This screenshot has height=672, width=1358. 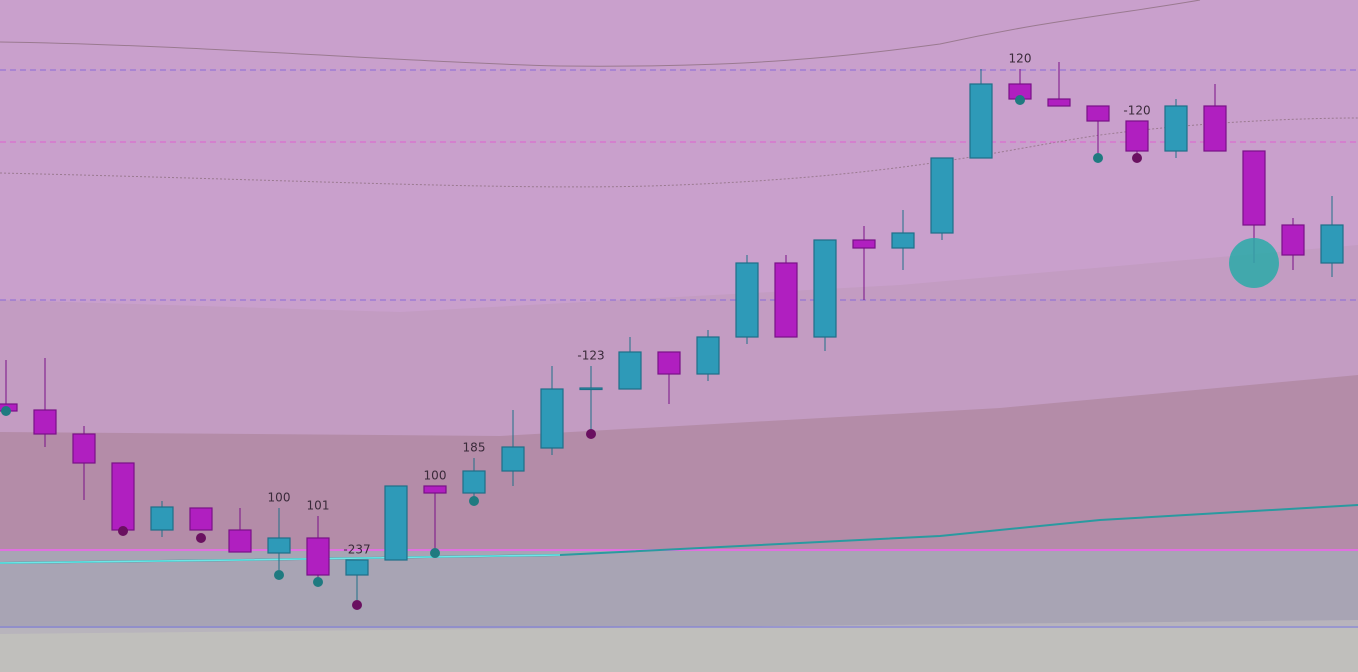 I want to click on candle-label: -237, so click(x=356, y=550).